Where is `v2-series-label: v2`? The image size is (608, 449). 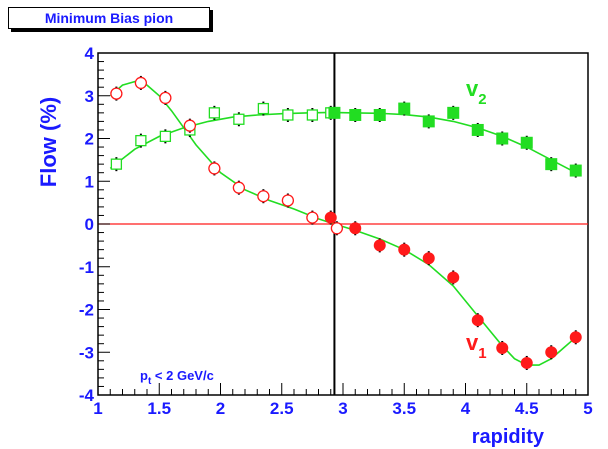 v2-series-label: v2 is located at coordinates (476, 92).